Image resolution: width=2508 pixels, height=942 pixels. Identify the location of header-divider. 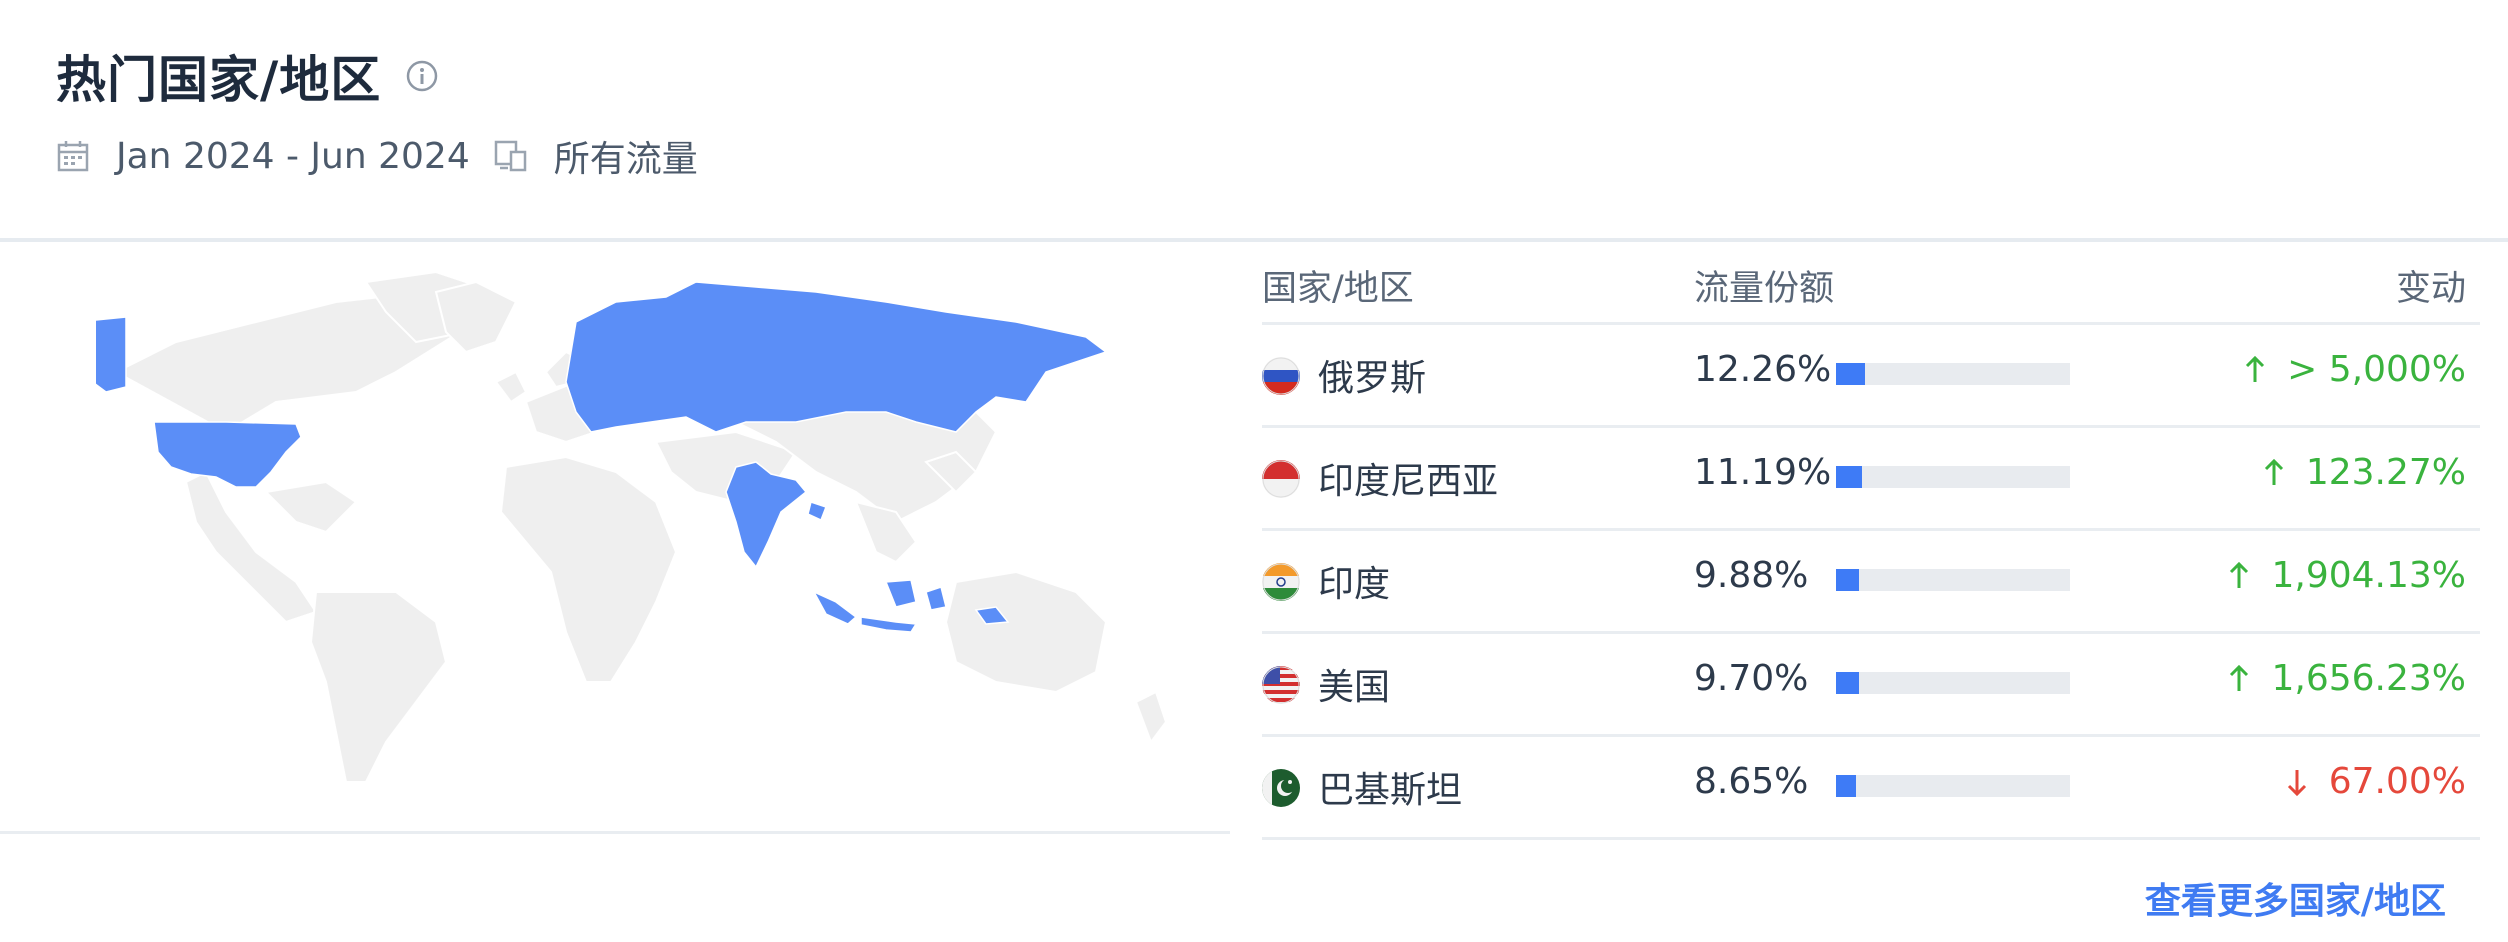
(1254, 240).